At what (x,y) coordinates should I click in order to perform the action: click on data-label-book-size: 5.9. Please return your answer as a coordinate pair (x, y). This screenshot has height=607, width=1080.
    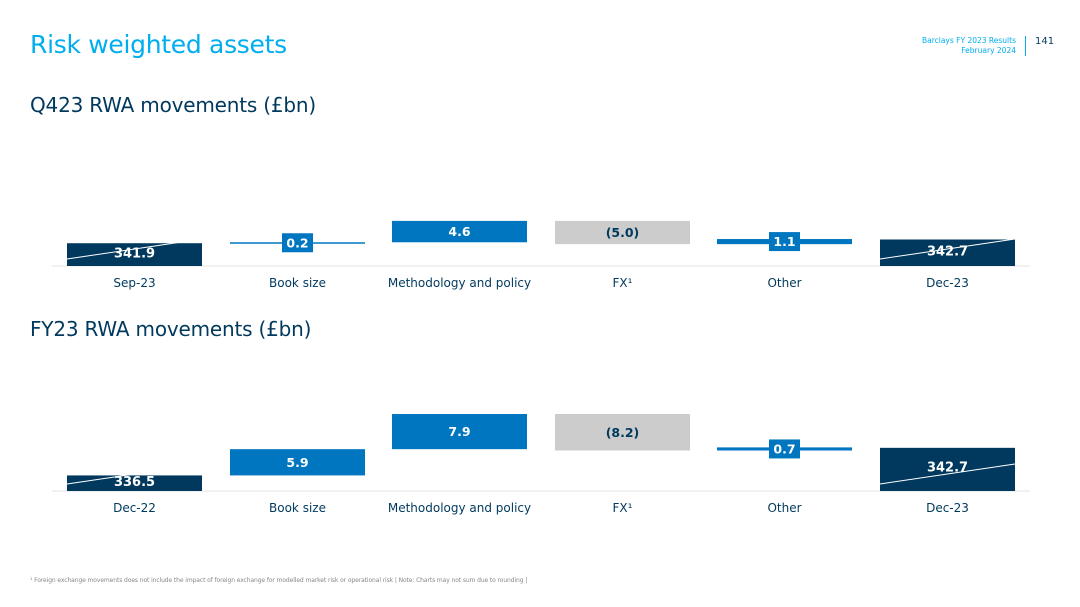
    Looking at the image, I should click on (297, 462).